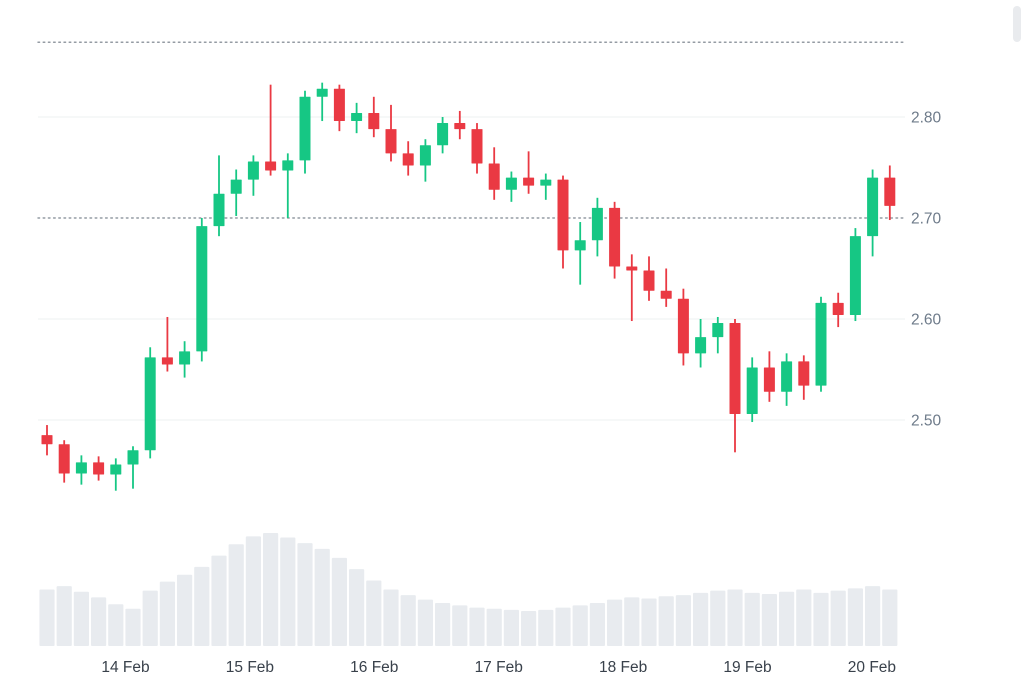  What do you see at coordinates (623, 667) in the screenshot?
I see `x-axis-label: 18 Feb` at bounding box center [623, 667].